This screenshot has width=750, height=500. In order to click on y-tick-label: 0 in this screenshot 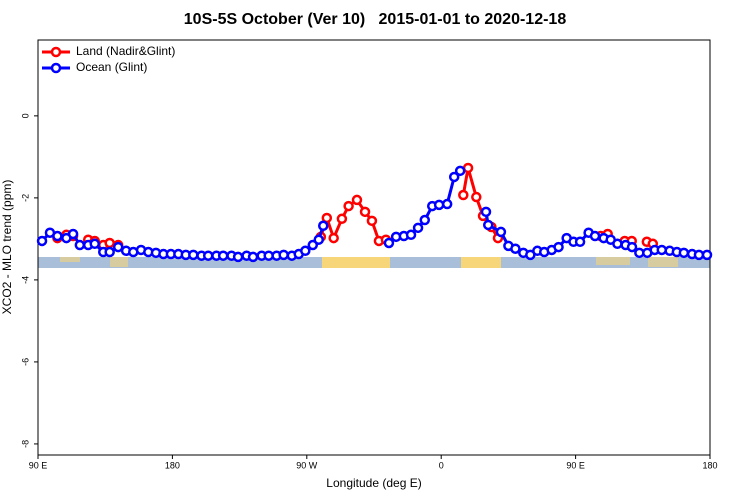, I will do `click(25, 115)`.